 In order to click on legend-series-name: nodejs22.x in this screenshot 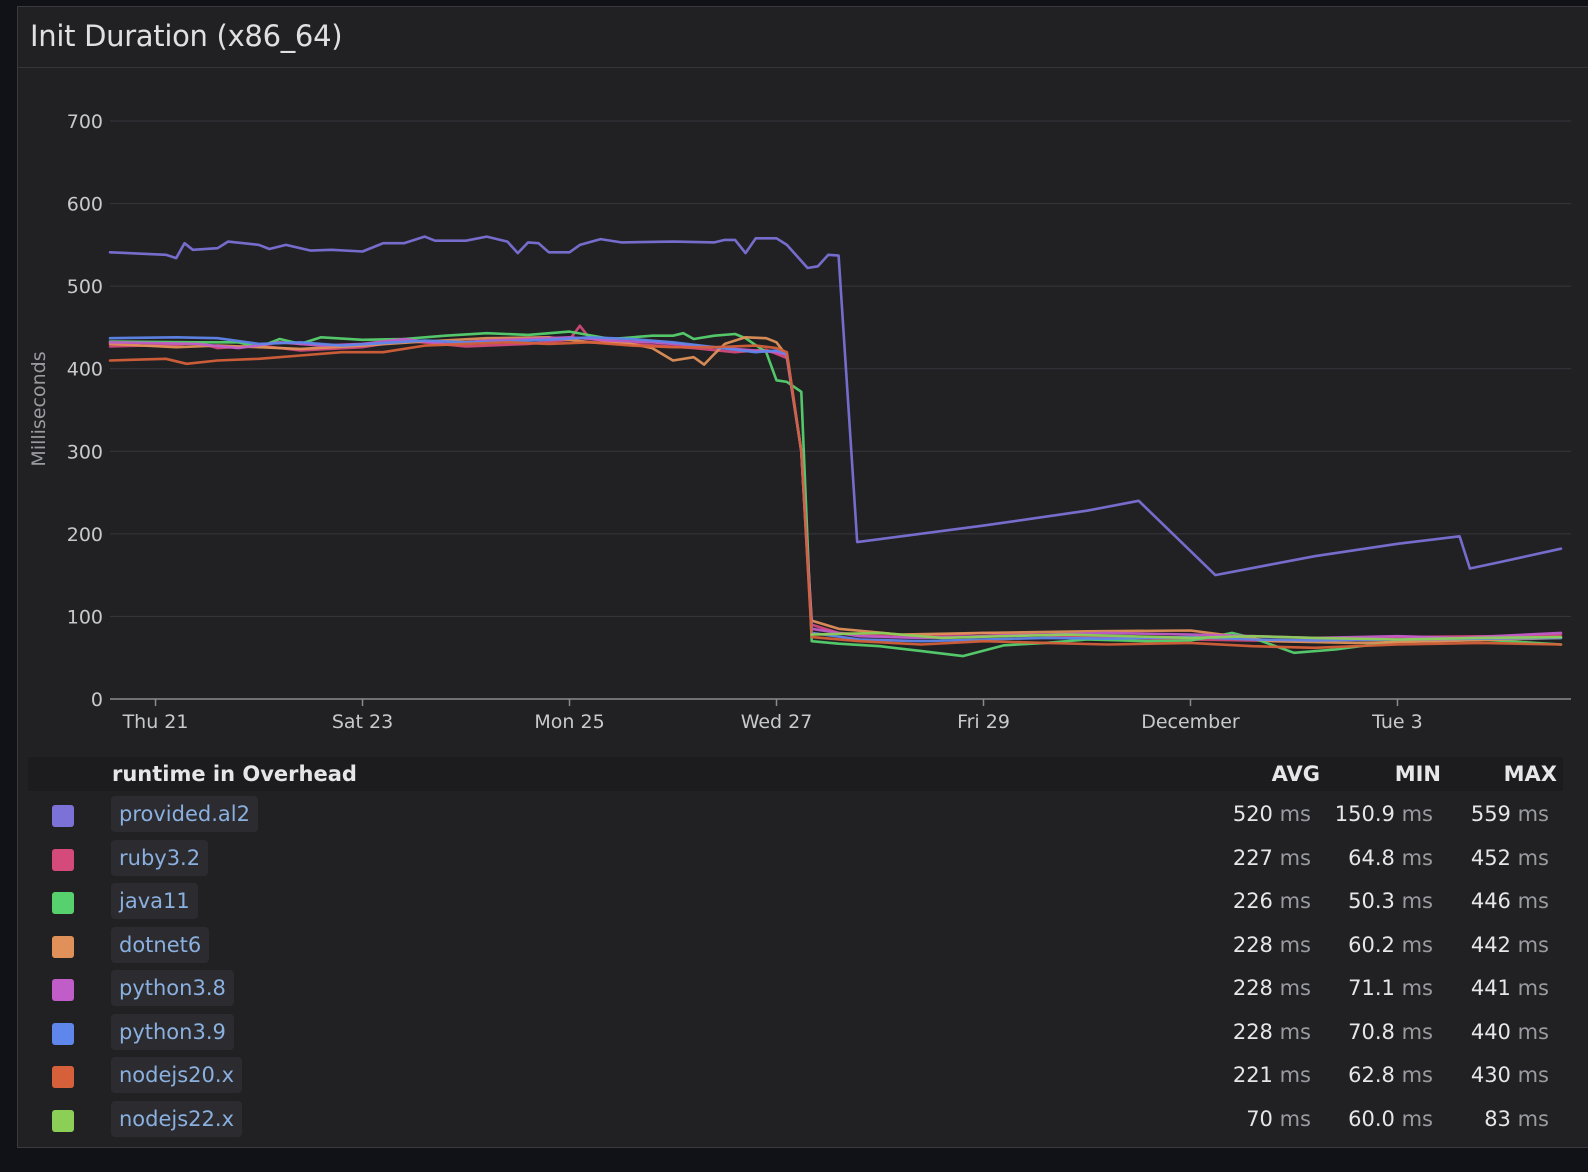, I will do `click(177, 1118)`.